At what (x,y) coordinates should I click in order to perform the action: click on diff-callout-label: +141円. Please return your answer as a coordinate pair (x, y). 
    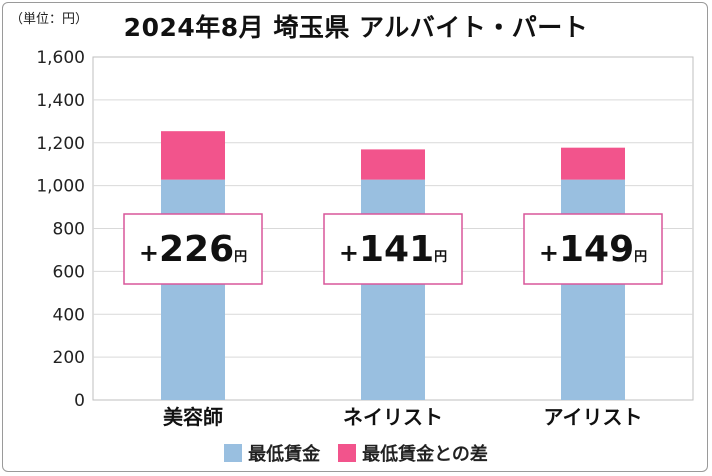
    Looking at the image, I should click on (393, 249).